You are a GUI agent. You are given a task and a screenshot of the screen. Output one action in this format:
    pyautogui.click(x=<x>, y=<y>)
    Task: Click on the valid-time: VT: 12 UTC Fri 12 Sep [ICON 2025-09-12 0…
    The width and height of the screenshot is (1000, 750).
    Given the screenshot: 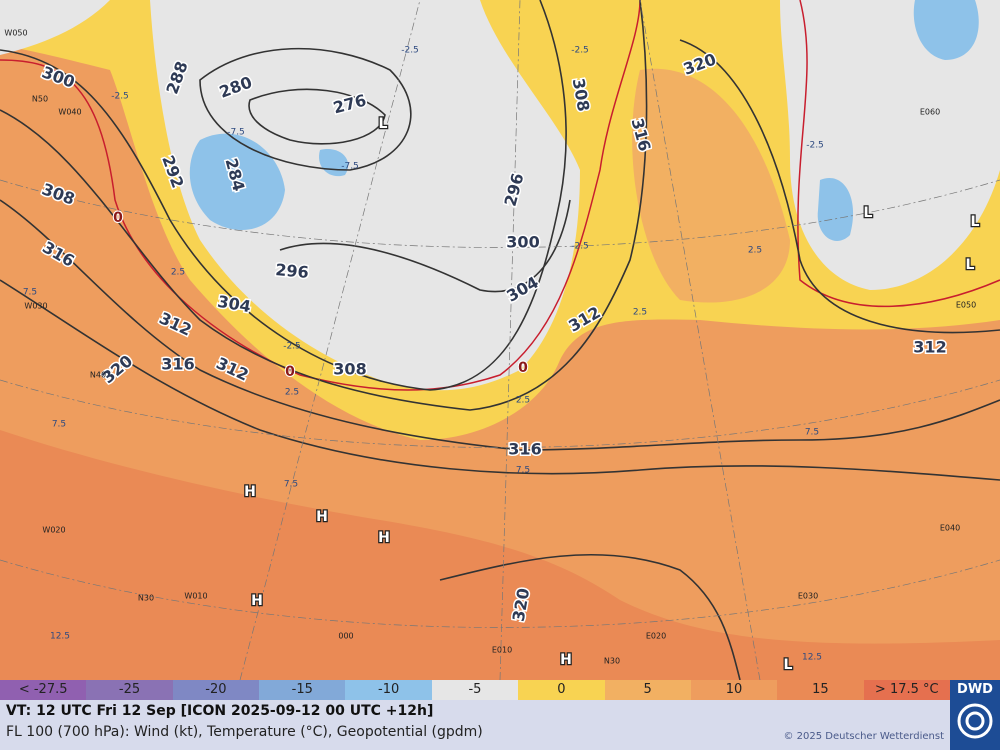 What is the action you would take?
    pyautogui.click(x=220, y=711)
    